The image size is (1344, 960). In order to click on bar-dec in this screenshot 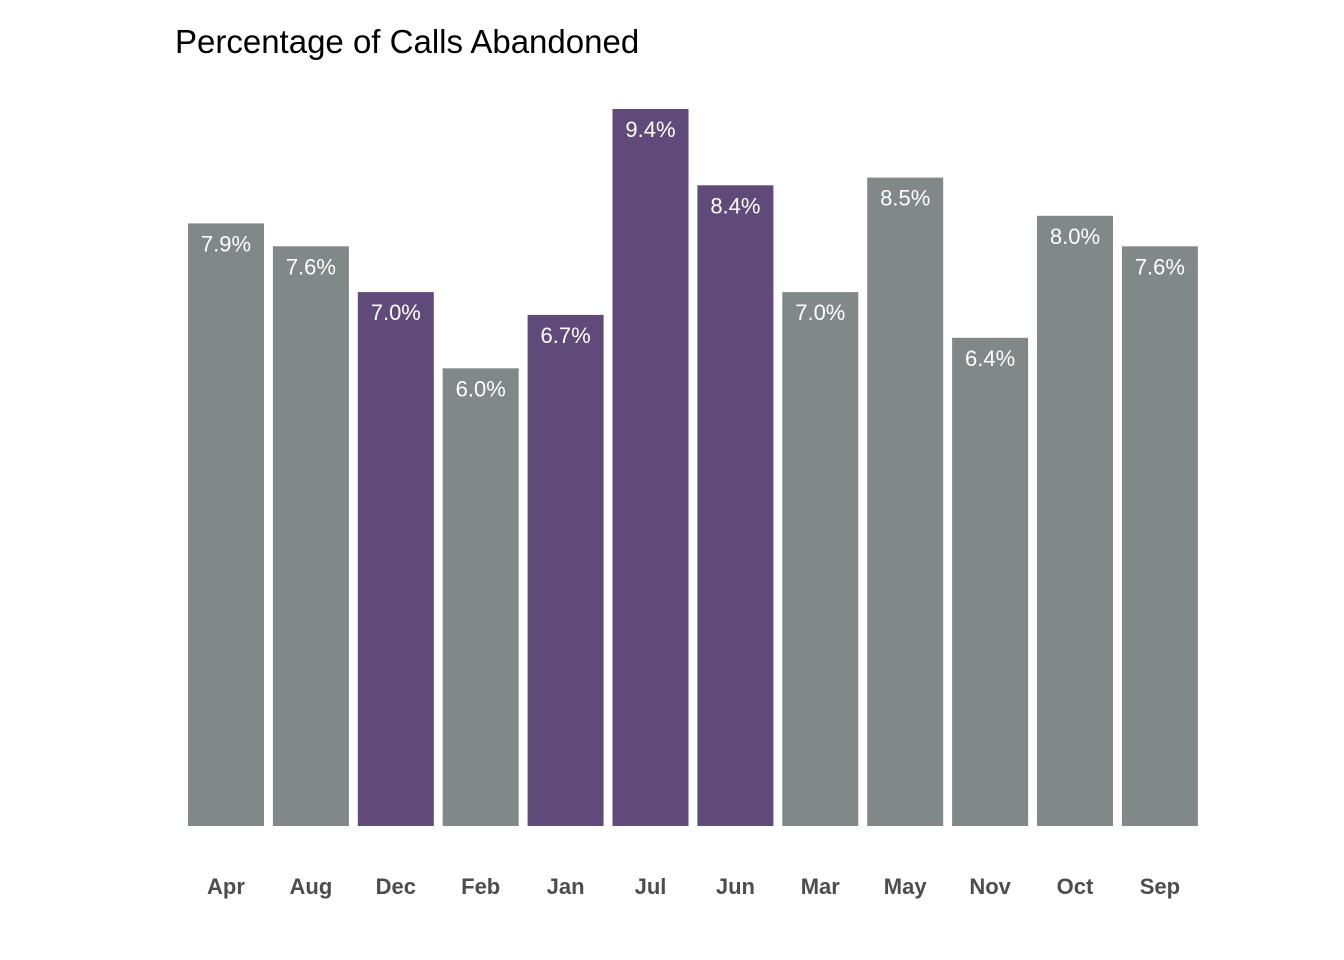, I will do `click(395, 559)`.